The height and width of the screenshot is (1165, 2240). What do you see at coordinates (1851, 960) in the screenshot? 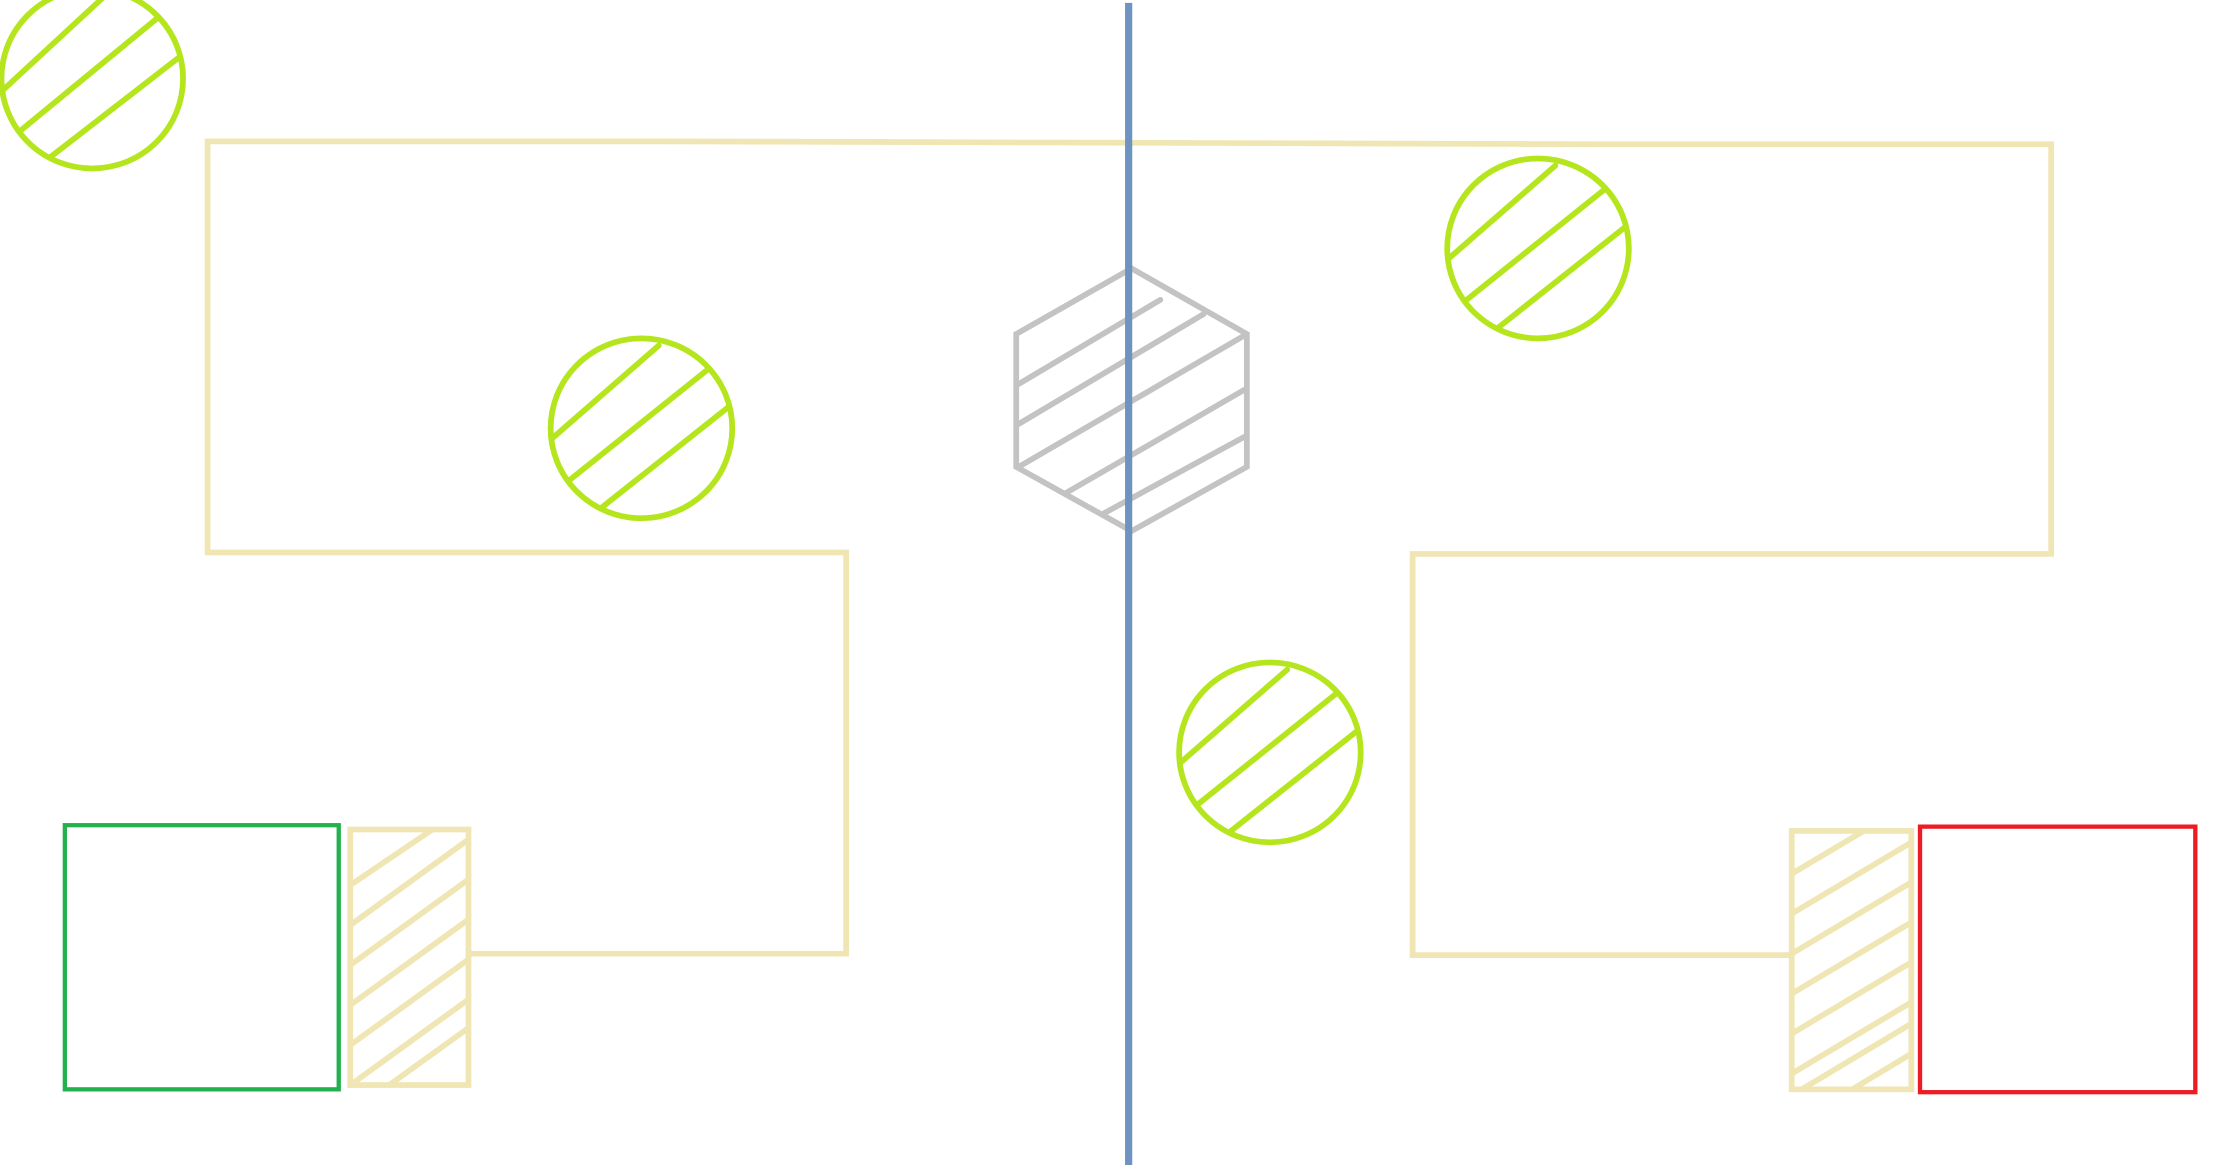
I see `right-hatched-block` at bounding box center [1851, 960].